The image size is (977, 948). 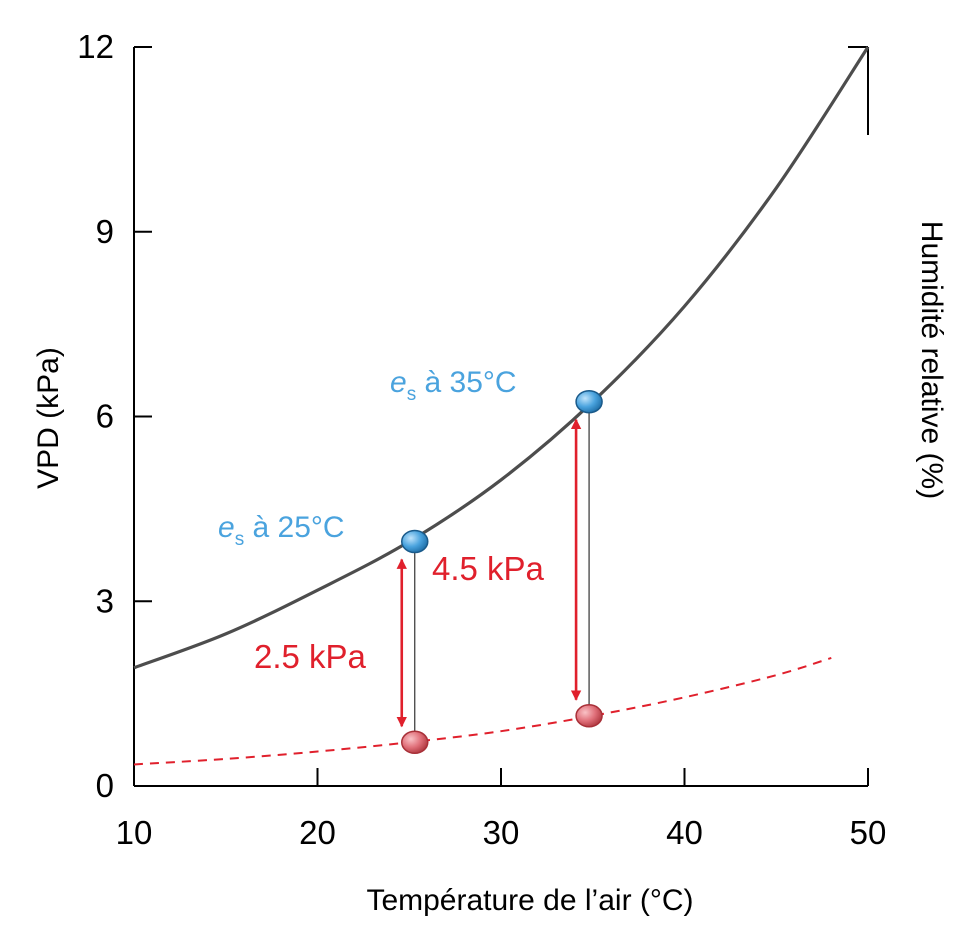 I want to click on y-tick-label-2: 6, so click(x=105, y=416).